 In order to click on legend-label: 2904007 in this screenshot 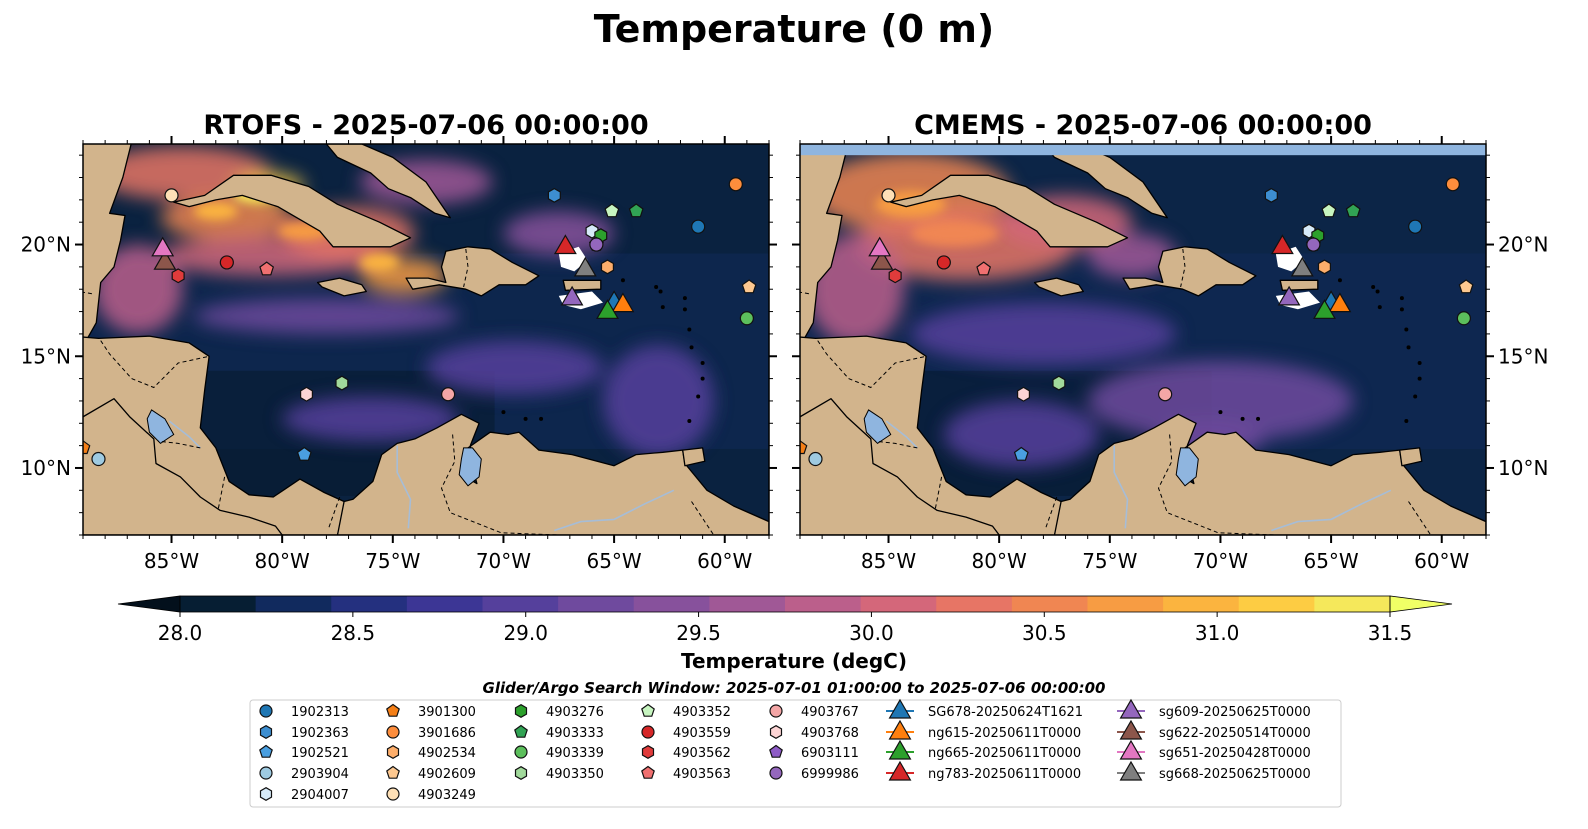, I will do `click(320, 795)`.